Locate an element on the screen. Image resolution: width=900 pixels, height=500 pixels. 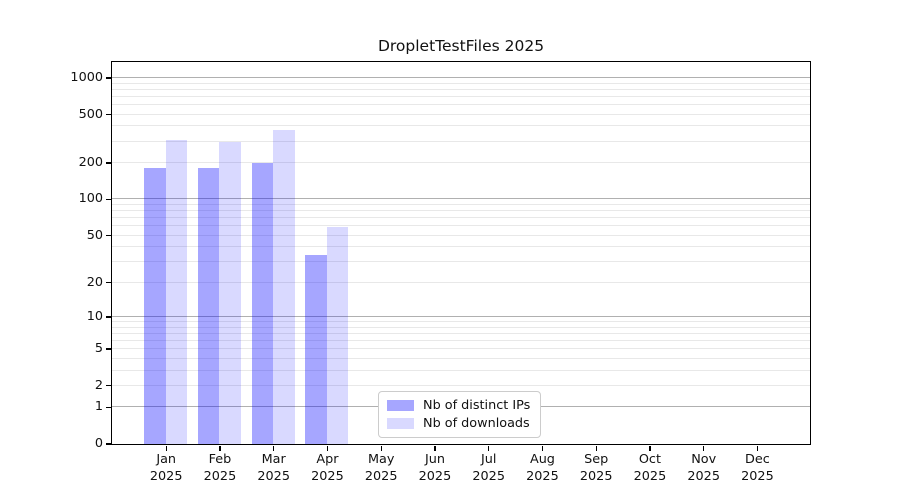
legend-label-downloads: Nb of downloads is located at coordinates (476, 423).